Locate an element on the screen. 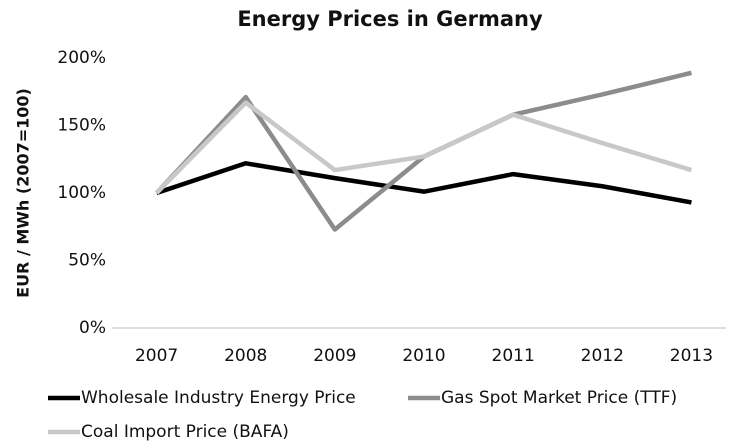 The height and width of the screenshot is (445, 736). chart-title: Energy Prices in Germany is located at coordinates (390, 19).